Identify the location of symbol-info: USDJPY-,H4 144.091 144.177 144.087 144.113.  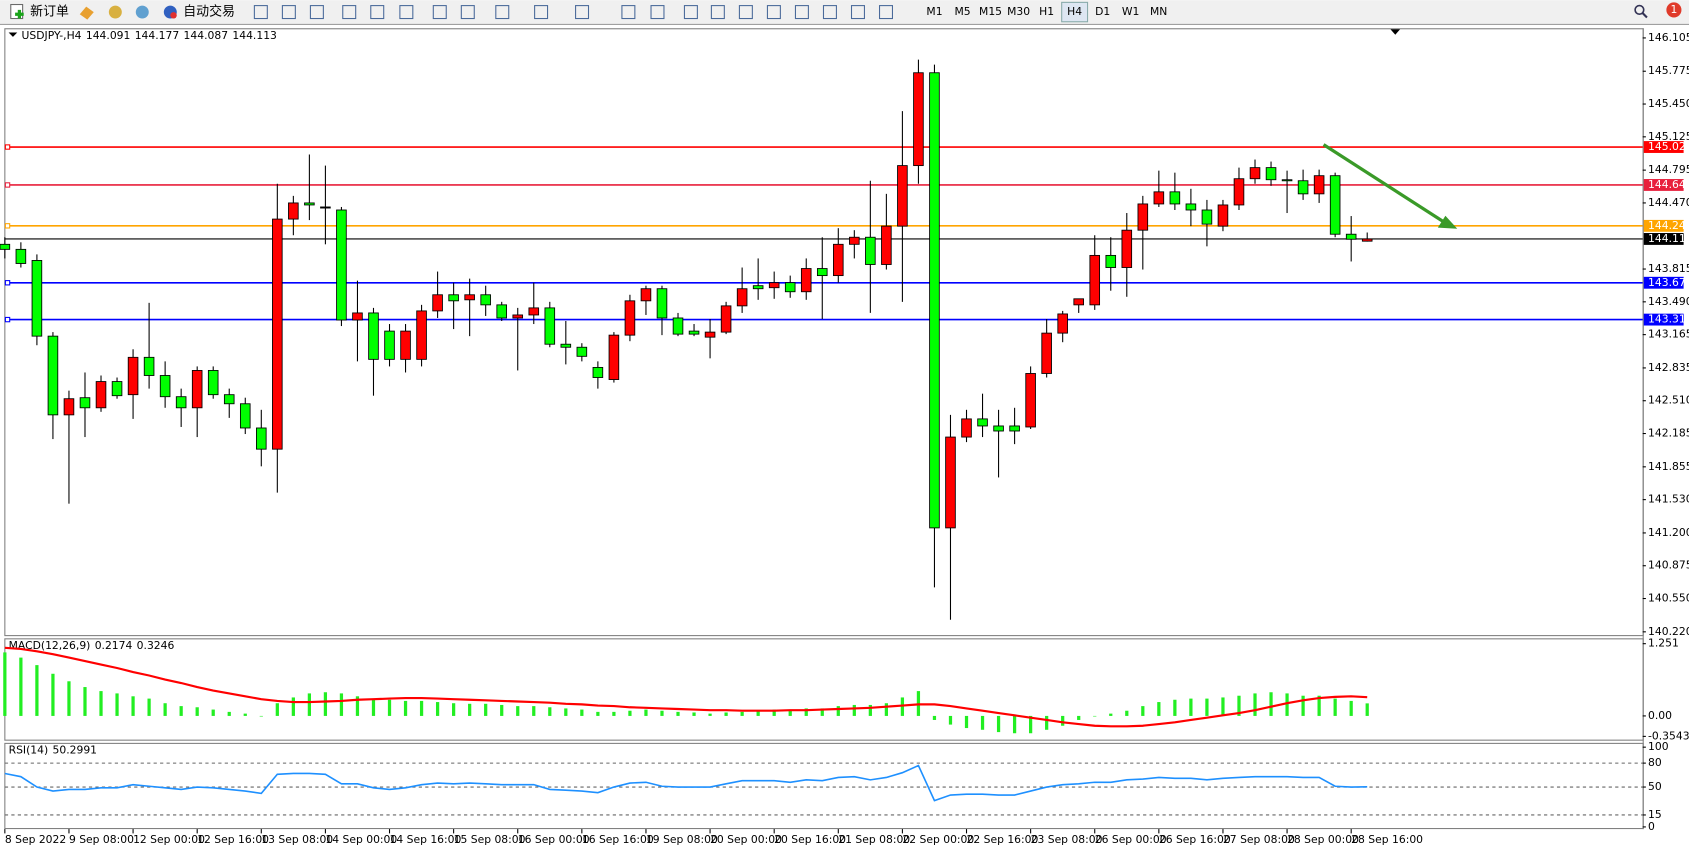
(149, 35).